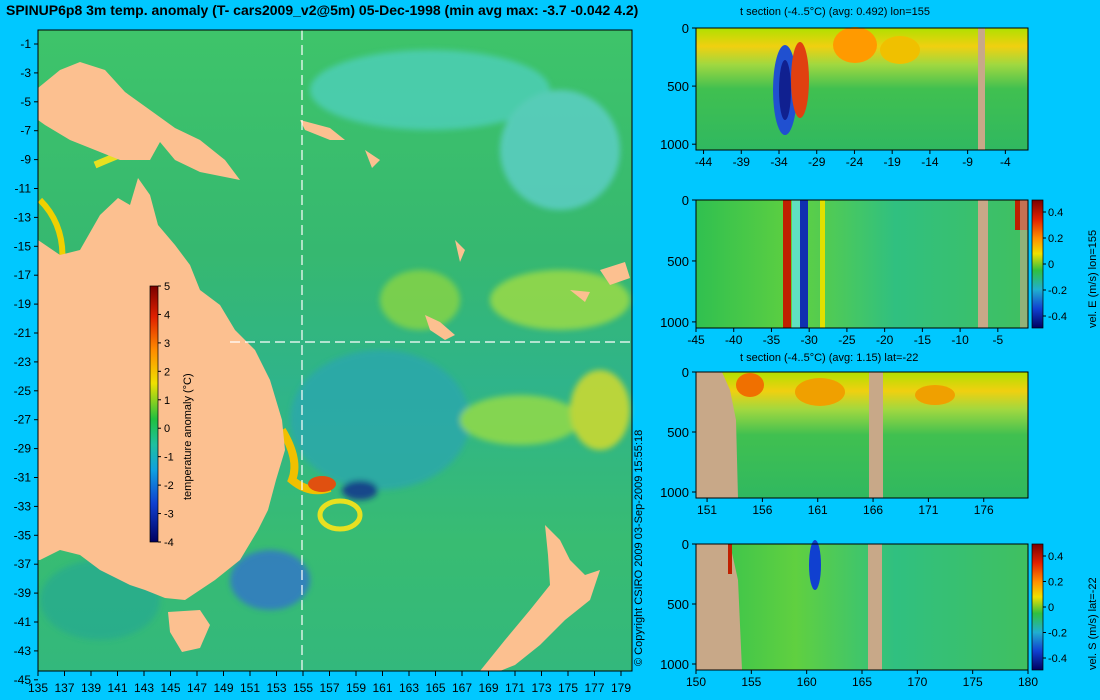 The image size is (1100, 700). I want to click on lat-tick-label: -13, so click(23, 217).